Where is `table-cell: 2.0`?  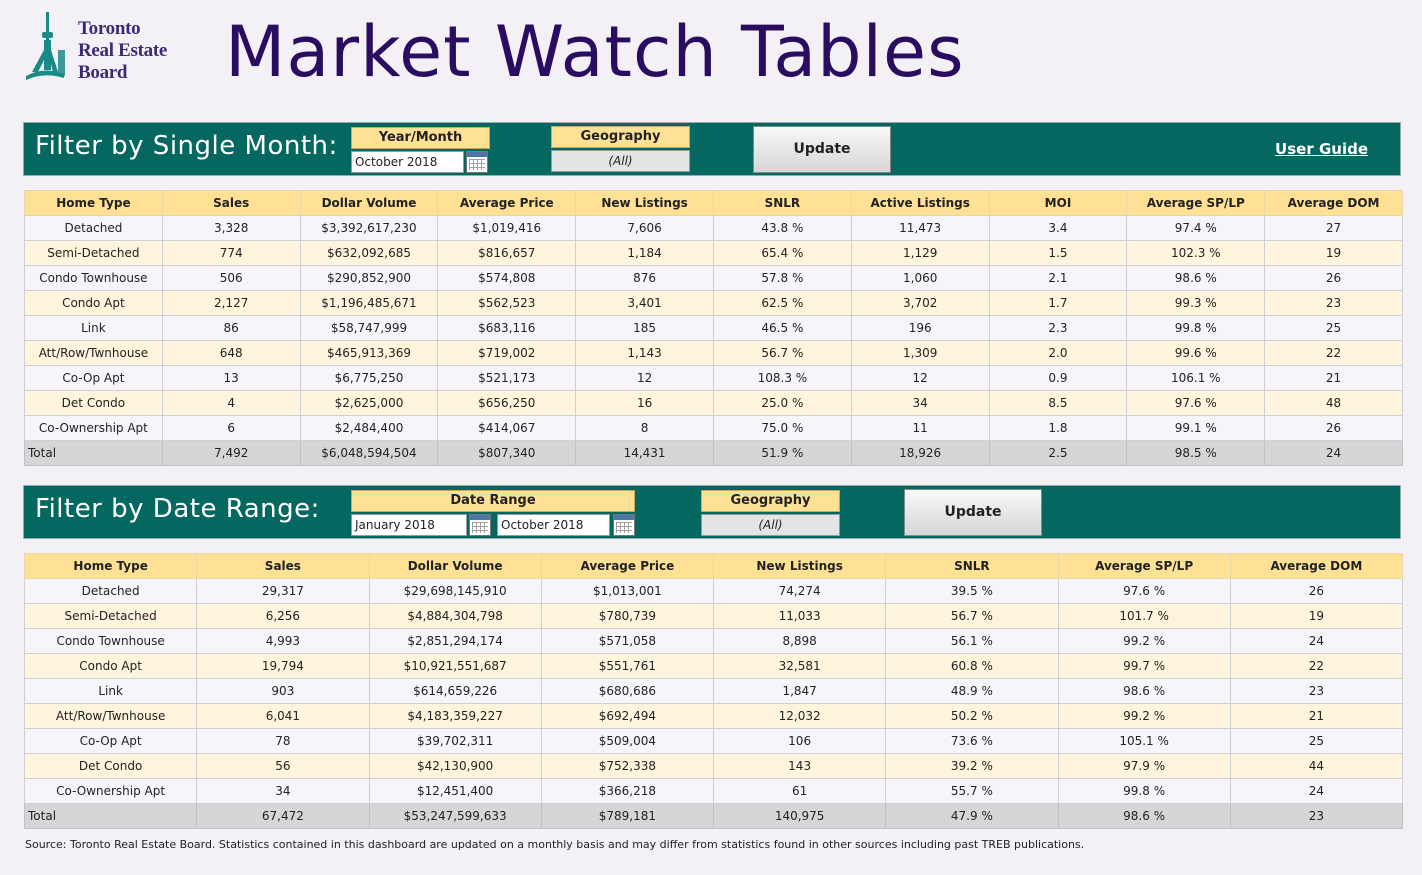 table-cell: 2.0 is located at coordinates (1058, 353).